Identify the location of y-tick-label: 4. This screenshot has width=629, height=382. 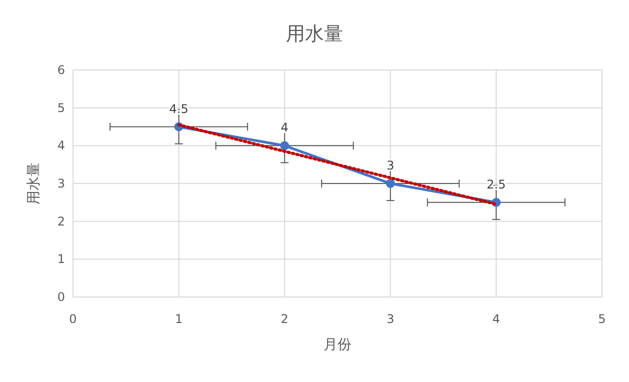
(61, 145).